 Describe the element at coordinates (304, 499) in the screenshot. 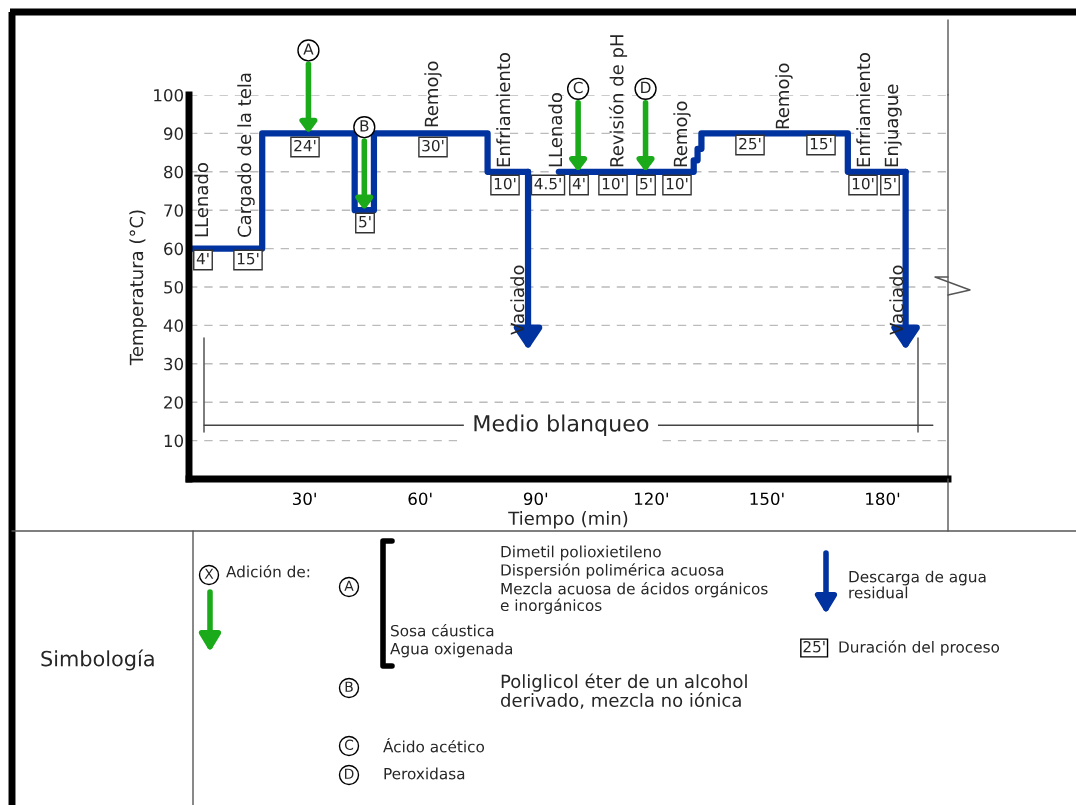

I see `x-tick-label: 30'` at that location.